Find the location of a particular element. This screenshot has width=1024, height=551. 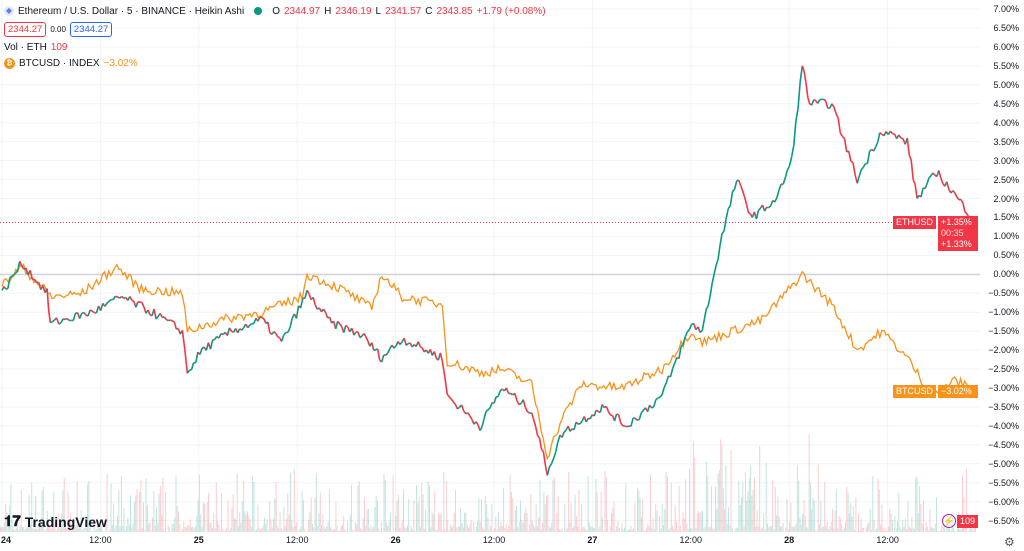

compare-symbol: BTCUSD · INDEX is located at coordinates (59, 63).